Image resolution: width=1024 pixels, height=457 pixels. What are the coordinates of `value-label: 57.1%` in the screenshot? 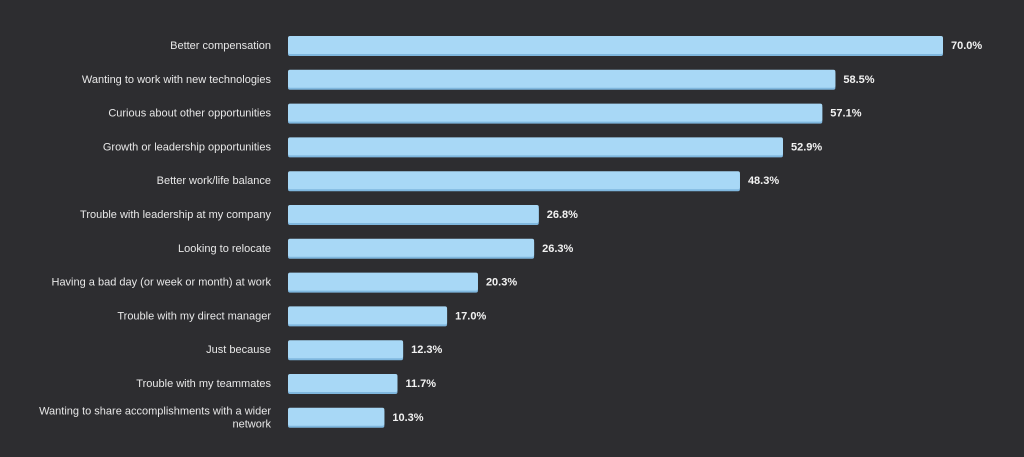 It's located at (845, 114).